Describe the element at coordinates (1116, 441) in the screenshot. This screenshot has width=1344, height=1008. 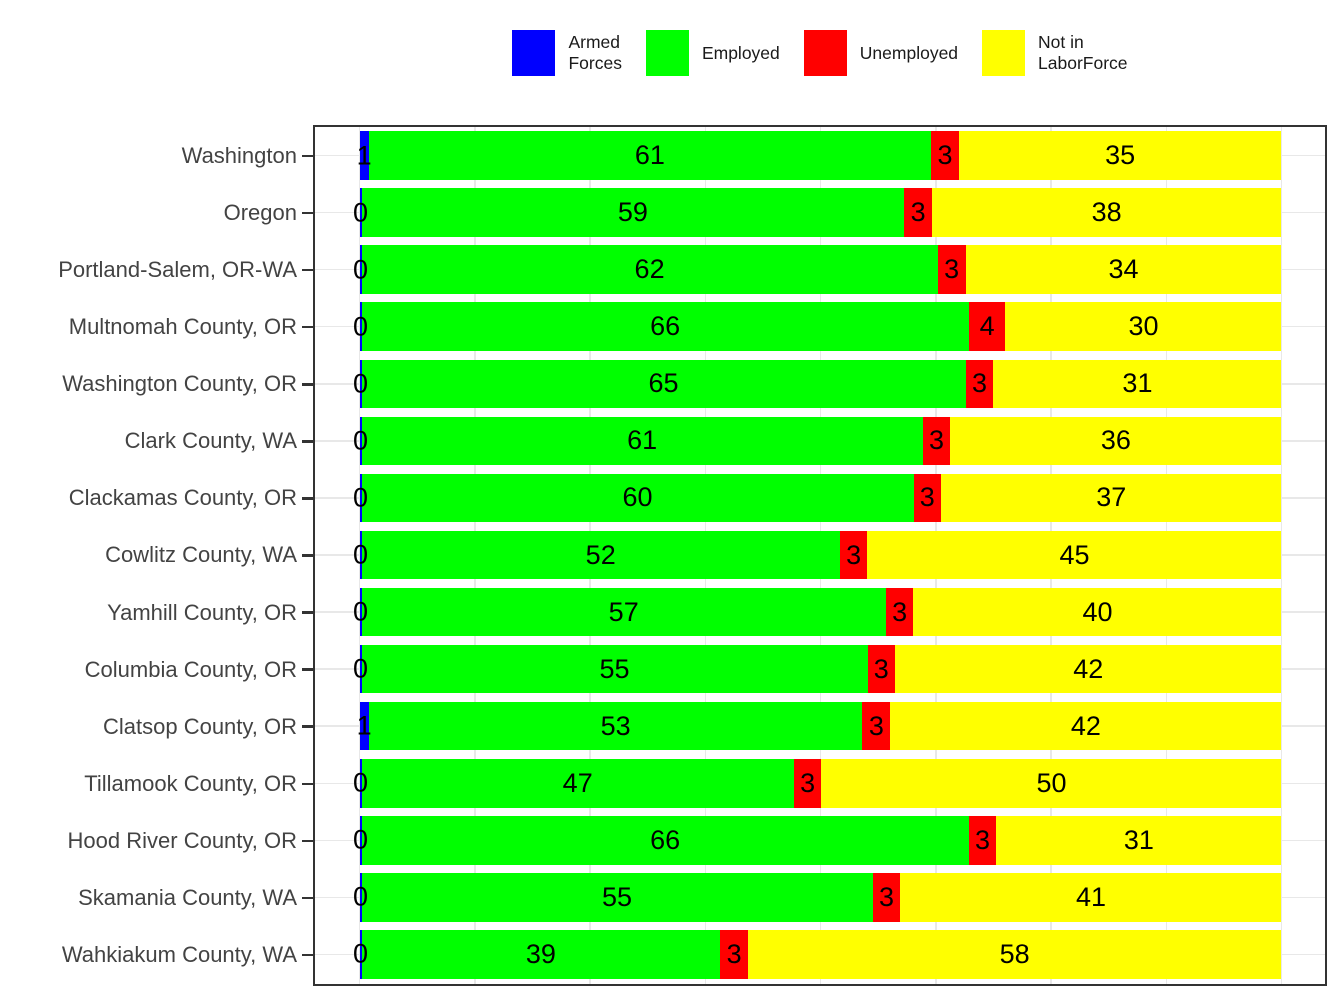
I see `segment-not-in-laborforce: 36` at that location.